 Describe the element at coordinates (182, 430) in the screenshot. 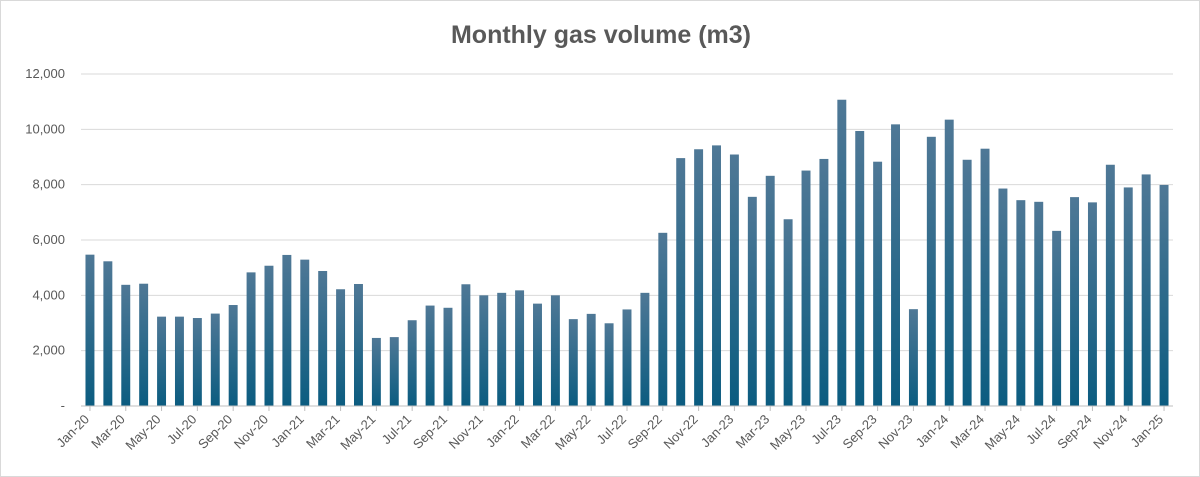

I see `x-tick-label: Jul-20` at that location.